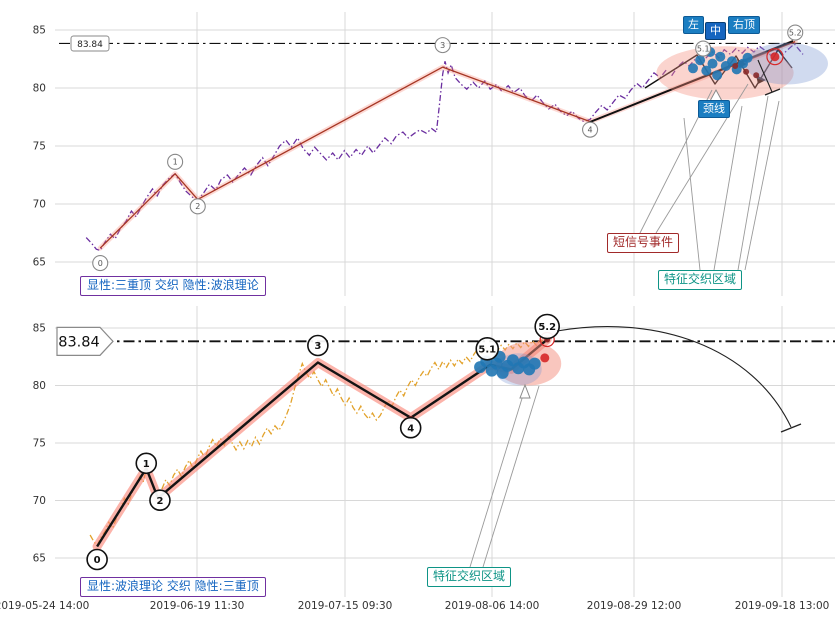  I want to click on x-tick-label: 2019-08-06 14:00, so click(492, 606).